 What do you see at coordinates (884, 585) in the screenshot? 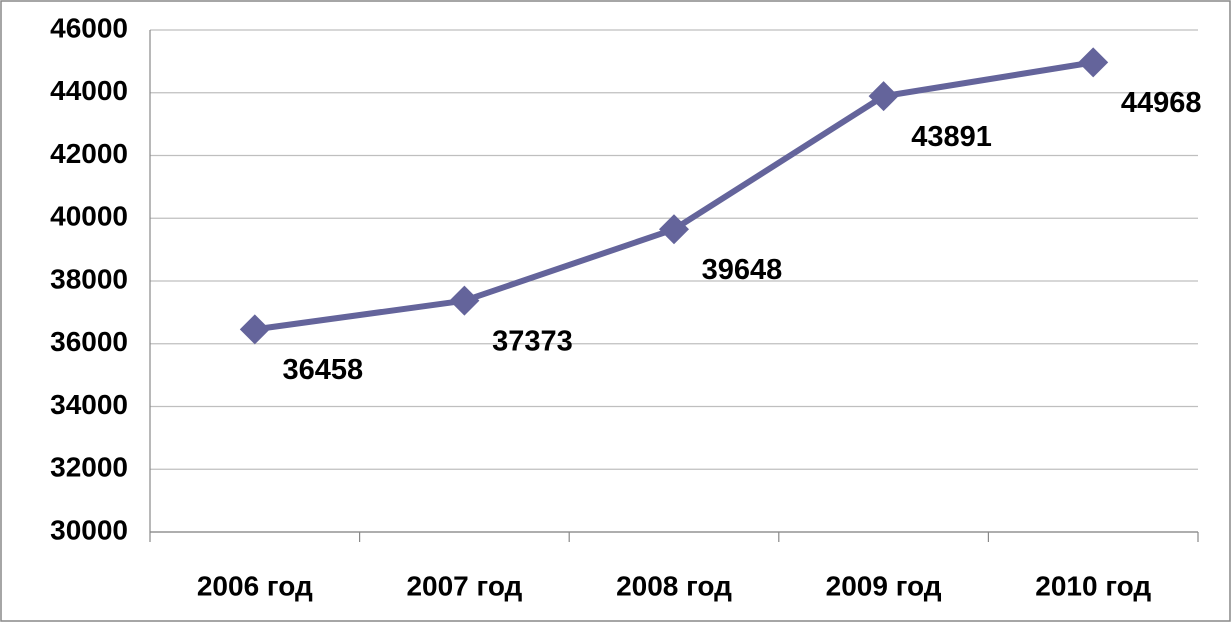
I see `x-tick-label: 2009 год` at bounding box center [884, 585].